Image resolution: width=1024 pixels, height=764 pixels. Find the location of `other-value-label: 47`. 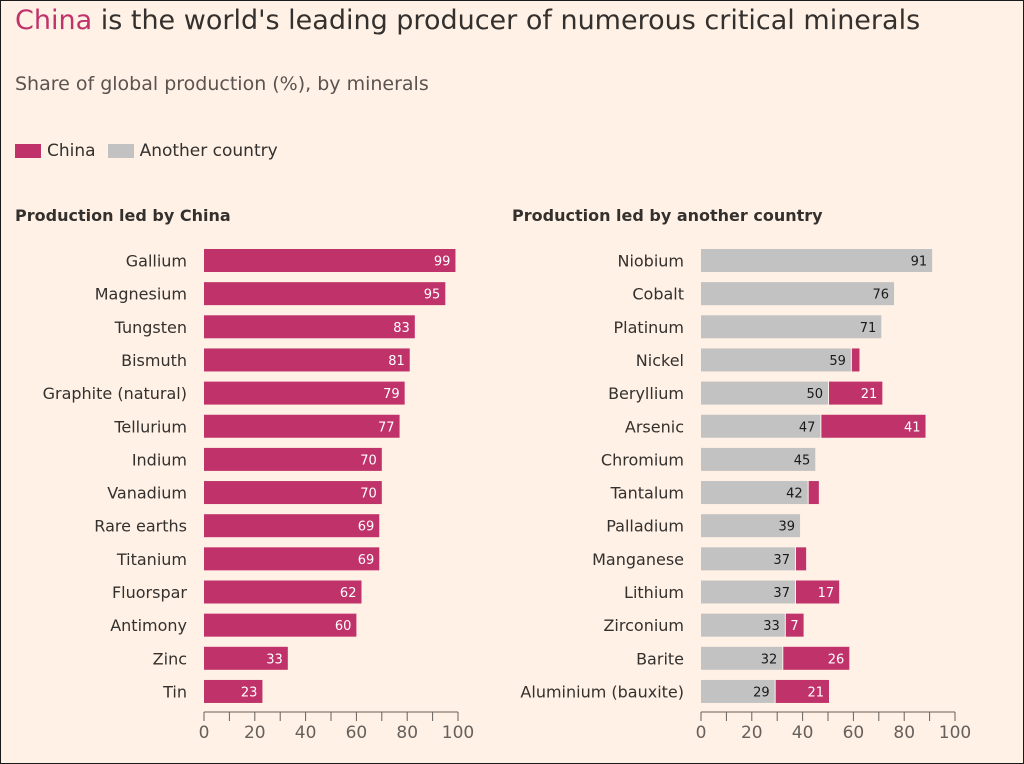

other-value-label: 47 is located at coordinates (807, 427).